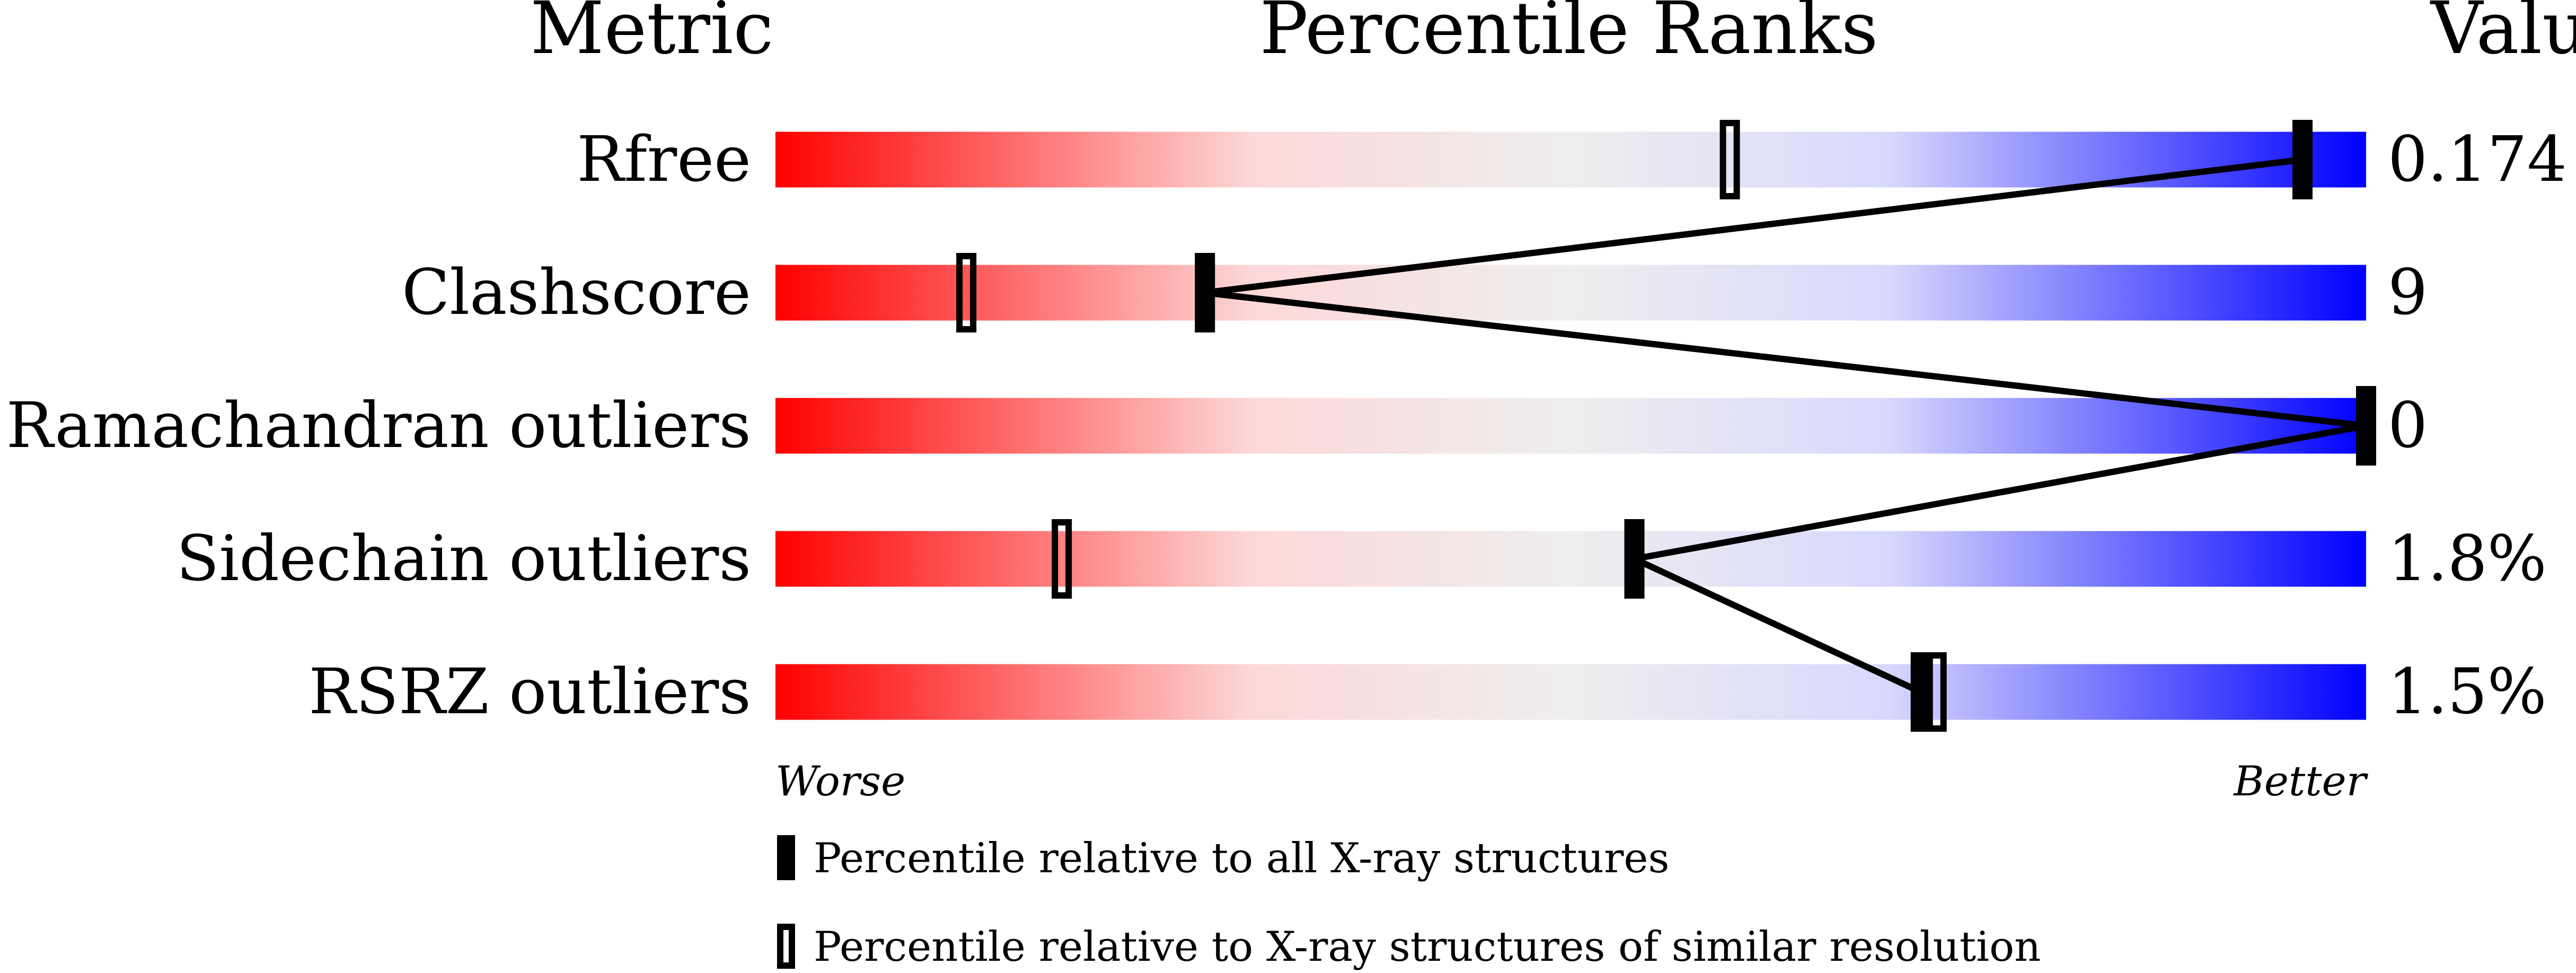  Describe the element at coordinates (2408, 292) in the screenshot. I see `metric-value: 9` at that location.